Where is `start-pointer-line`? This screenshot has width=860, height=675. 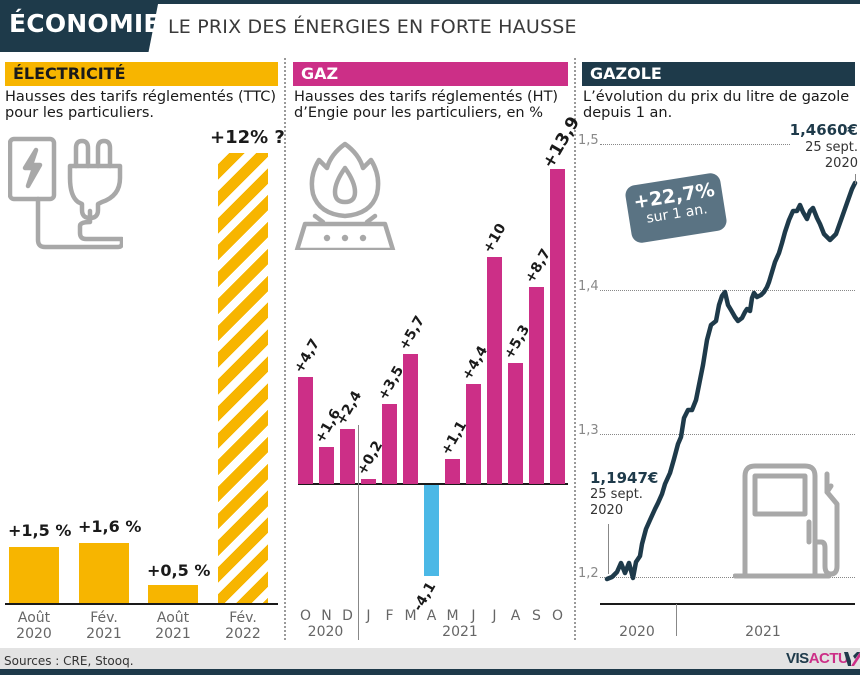 start-pointer-line is located at coordinates (608, 549).